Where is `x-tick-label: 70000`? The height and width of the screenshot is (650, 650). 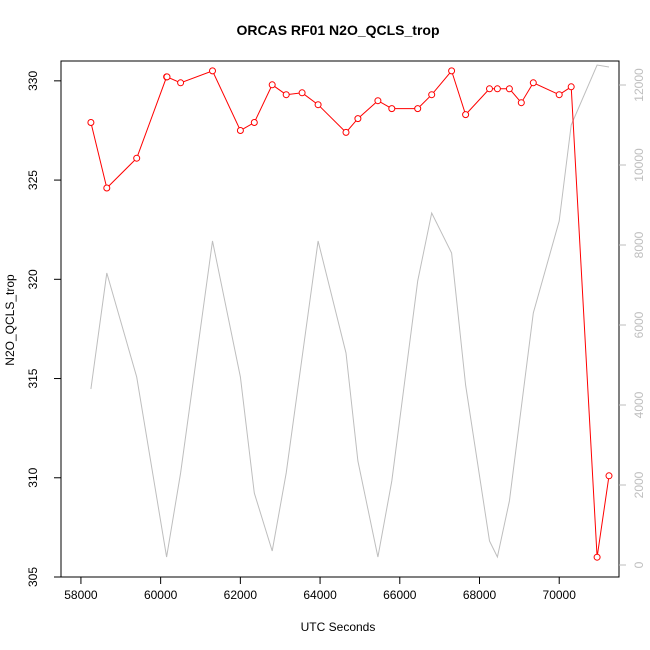 x-tick-label: 70000 is located at coordinates (560, 595).